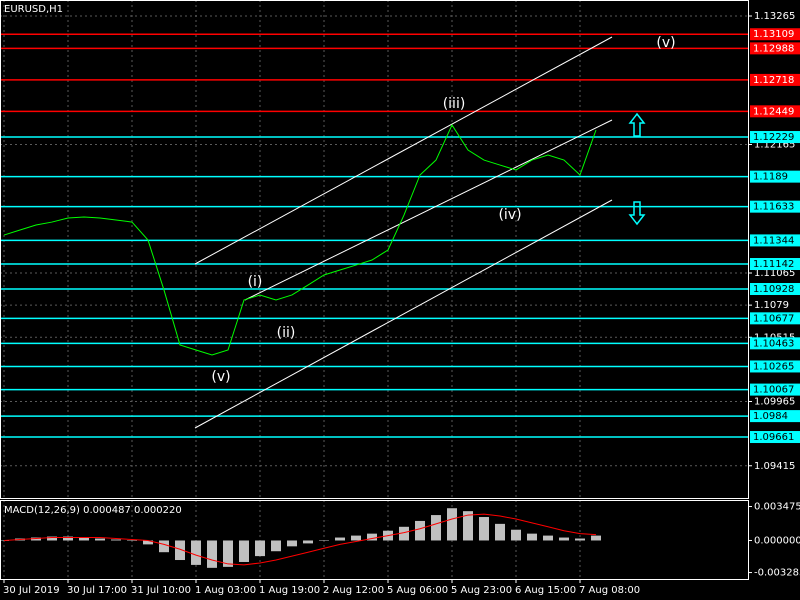 The image size is (800, 600). I want to click on x-tick-label: 1 Aug 03:00, so click(225, 590).